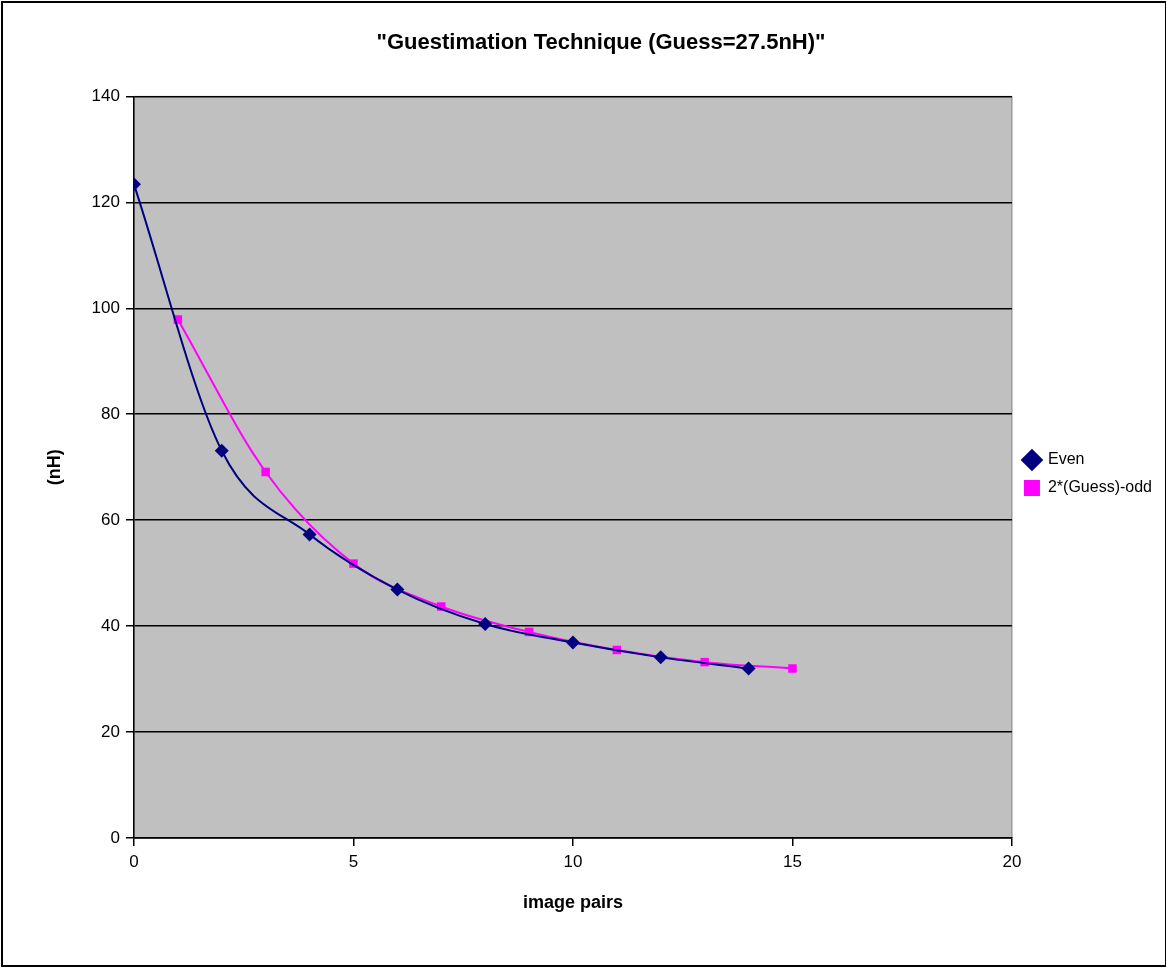  Describe the element at coordinates (572, 902) in the screenshot. I see `x-axis-title: image pairs` at that location.